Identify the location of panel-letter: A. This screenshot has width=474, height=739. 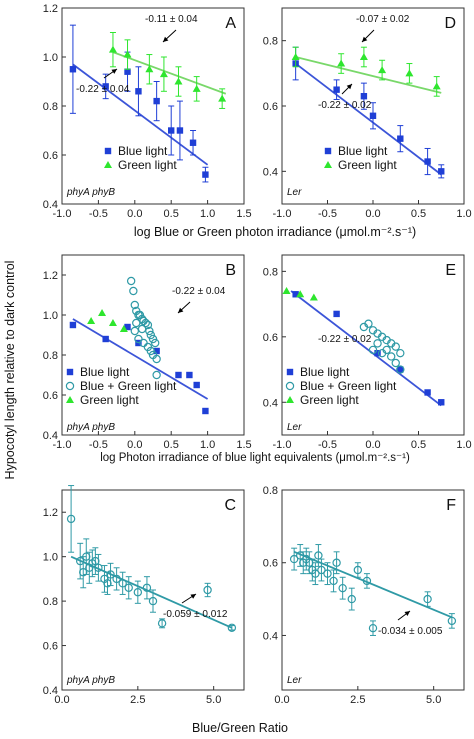
(230, 23).